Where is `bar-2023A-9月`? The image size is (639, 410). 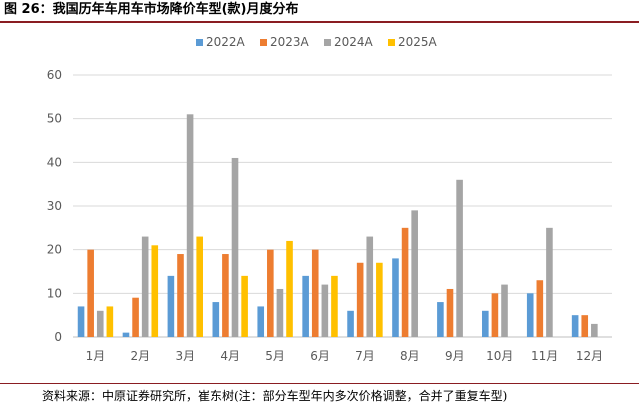
bar-2023A-9月 is located at coordinates (450, 312).